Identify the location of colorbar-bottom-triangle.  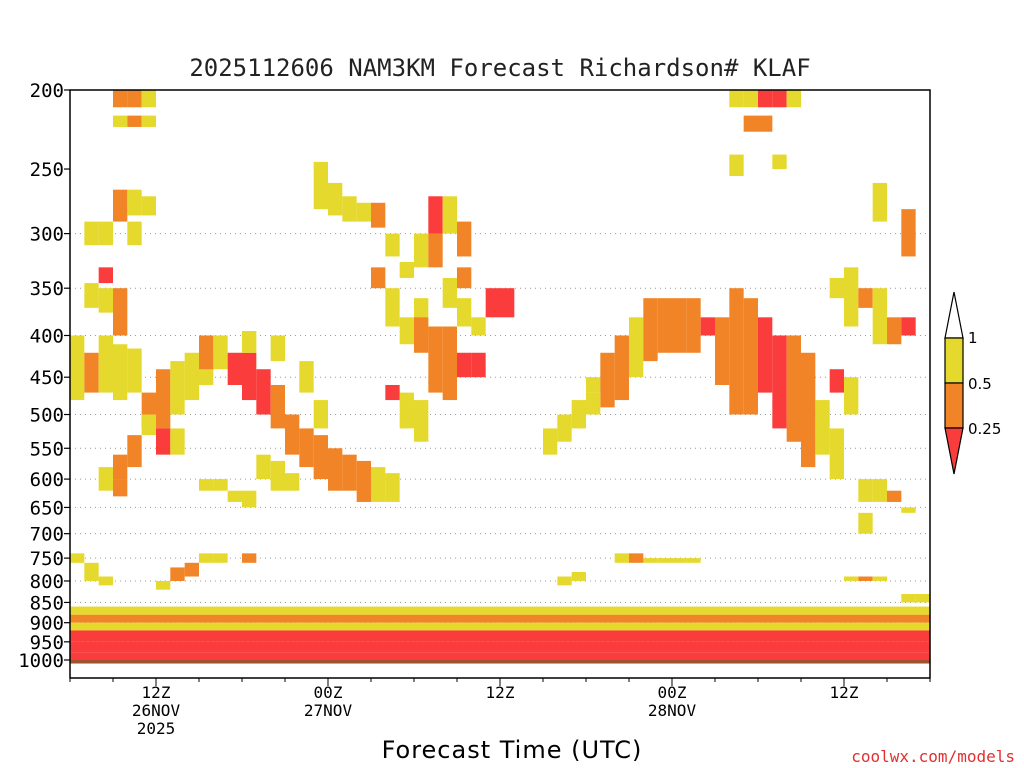
(954, 451).